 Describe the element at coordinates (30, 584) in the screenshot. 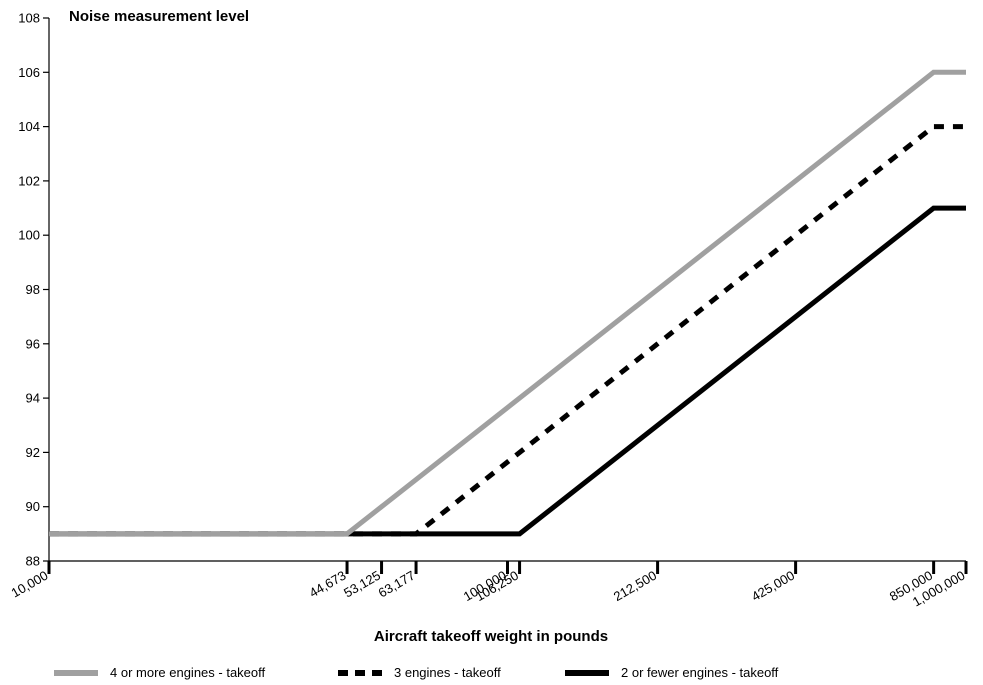

I see `x-tick-label: 10,000` at that location.